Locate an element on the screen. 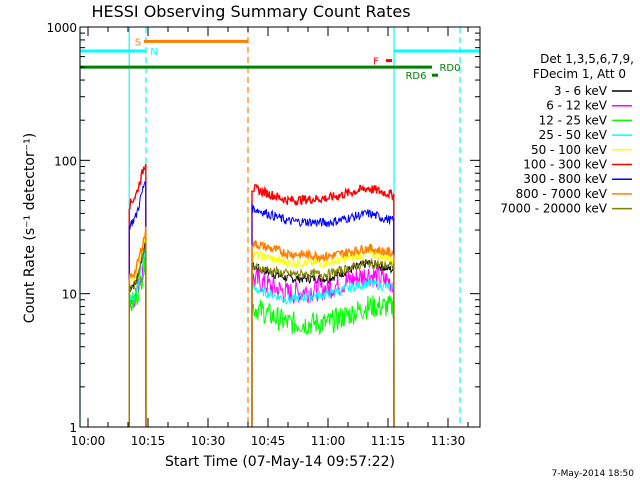 This screenshot has height=480, width=640. x-axis-label: Start Time (07-May-14 09:57:22) is located at coordinates (280, 462).